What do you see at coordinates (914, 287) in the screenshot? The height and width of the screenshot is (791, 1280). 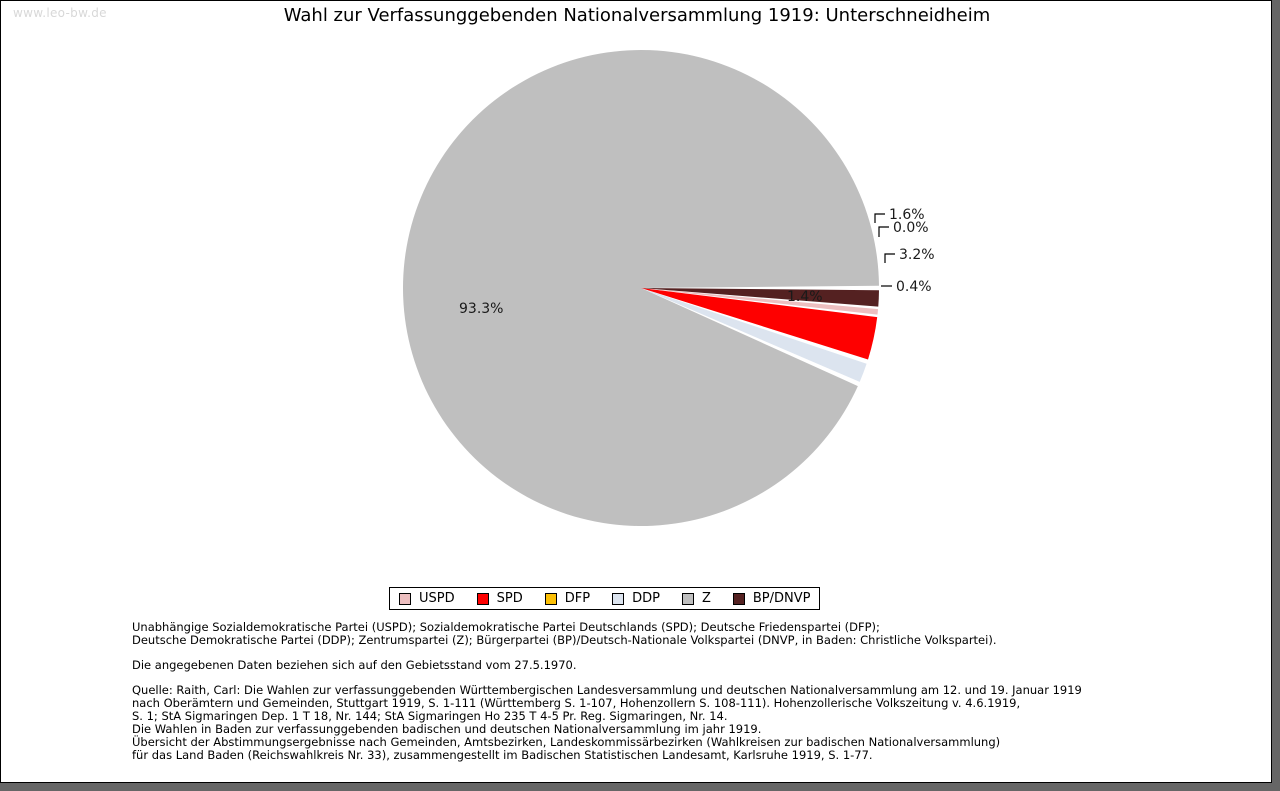 I see `slice-label-uspd: 0.4%` at bounding box center [914, 287].